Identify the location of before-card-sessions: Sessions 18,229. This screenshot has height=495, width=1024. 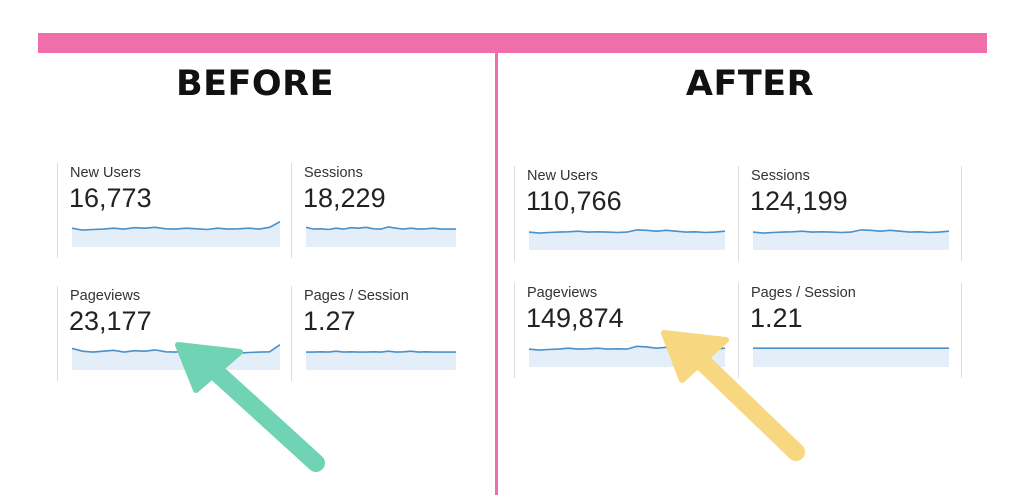
(380, 210).